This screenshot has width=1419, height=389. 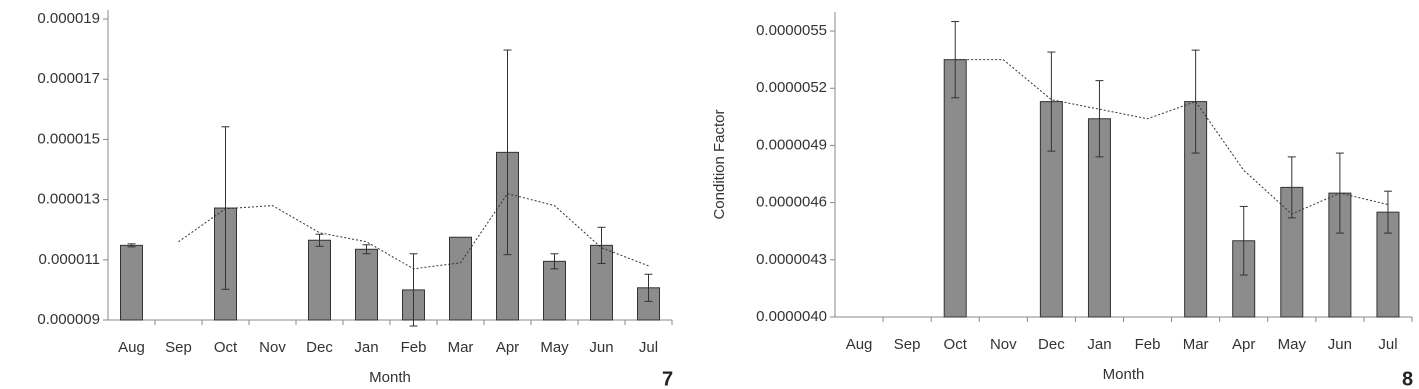 I want to click on y-tick-label: 0.0000040, so click(x=791, y=316).